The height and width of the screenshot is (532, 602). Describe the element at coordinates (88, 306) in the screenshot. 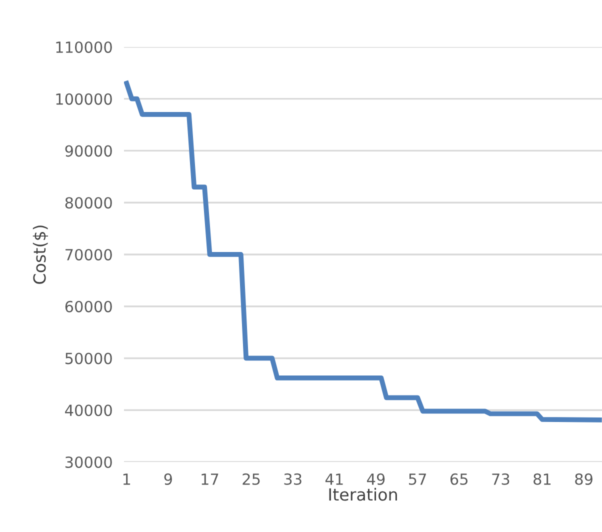

I see `y-tick-label: 60000` at that location.